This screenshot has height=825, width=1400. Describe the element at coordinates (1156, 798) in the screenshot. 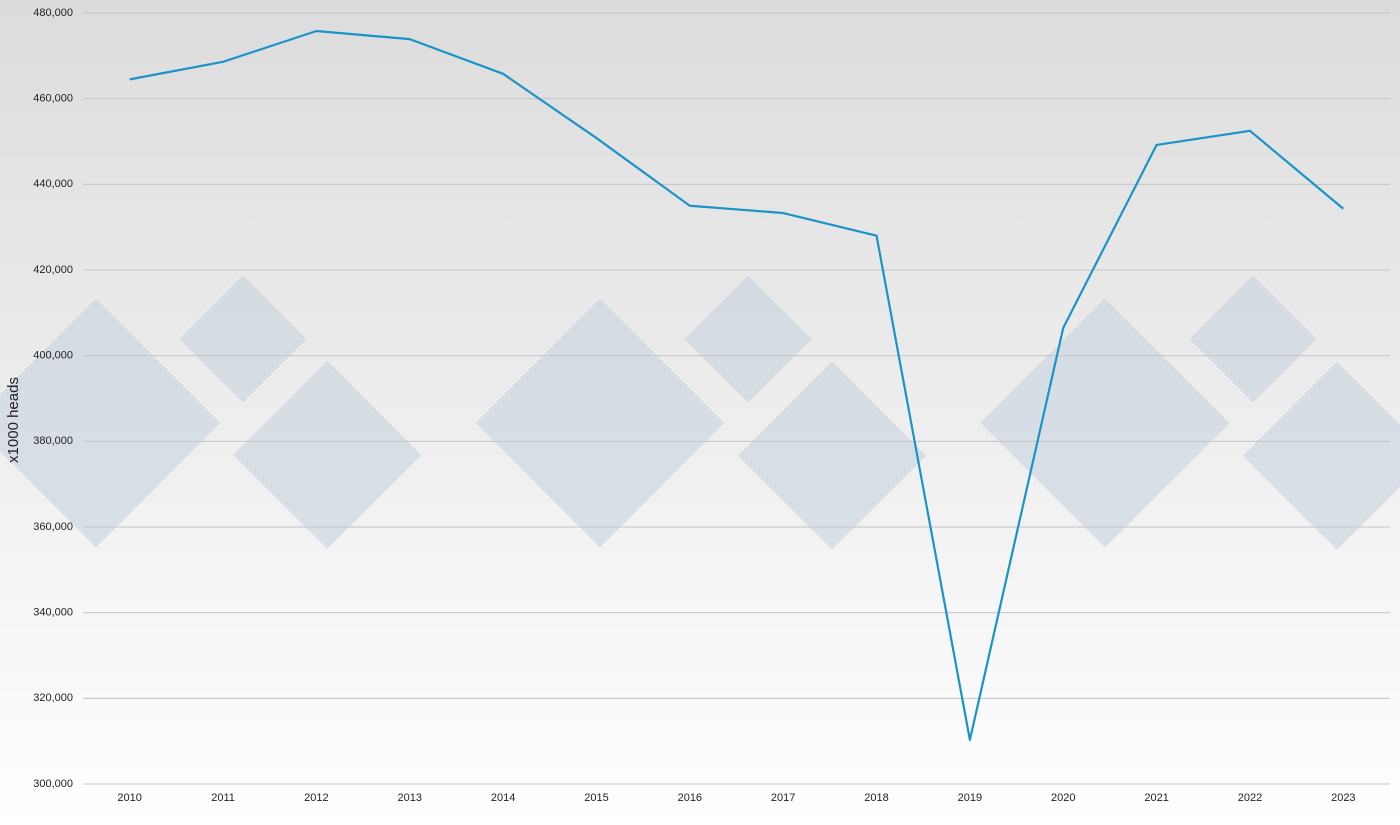

I see `x-tick-label: 2021` at that location.